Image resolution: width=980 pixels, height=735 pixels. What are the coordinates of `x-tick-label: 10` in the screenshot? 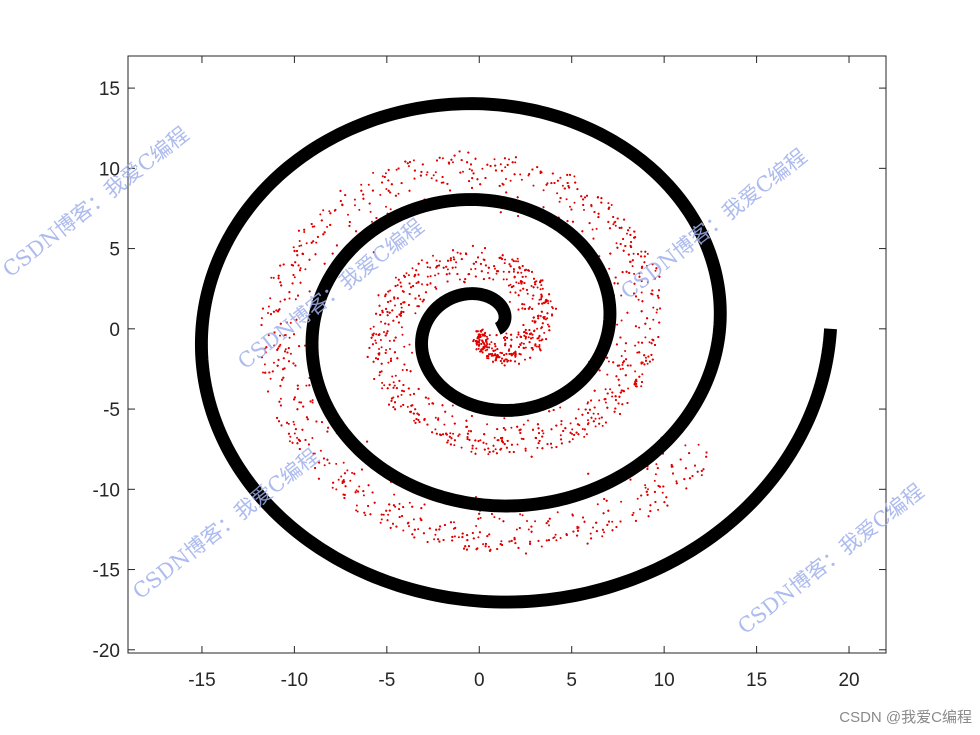 It's located at (664, 680).